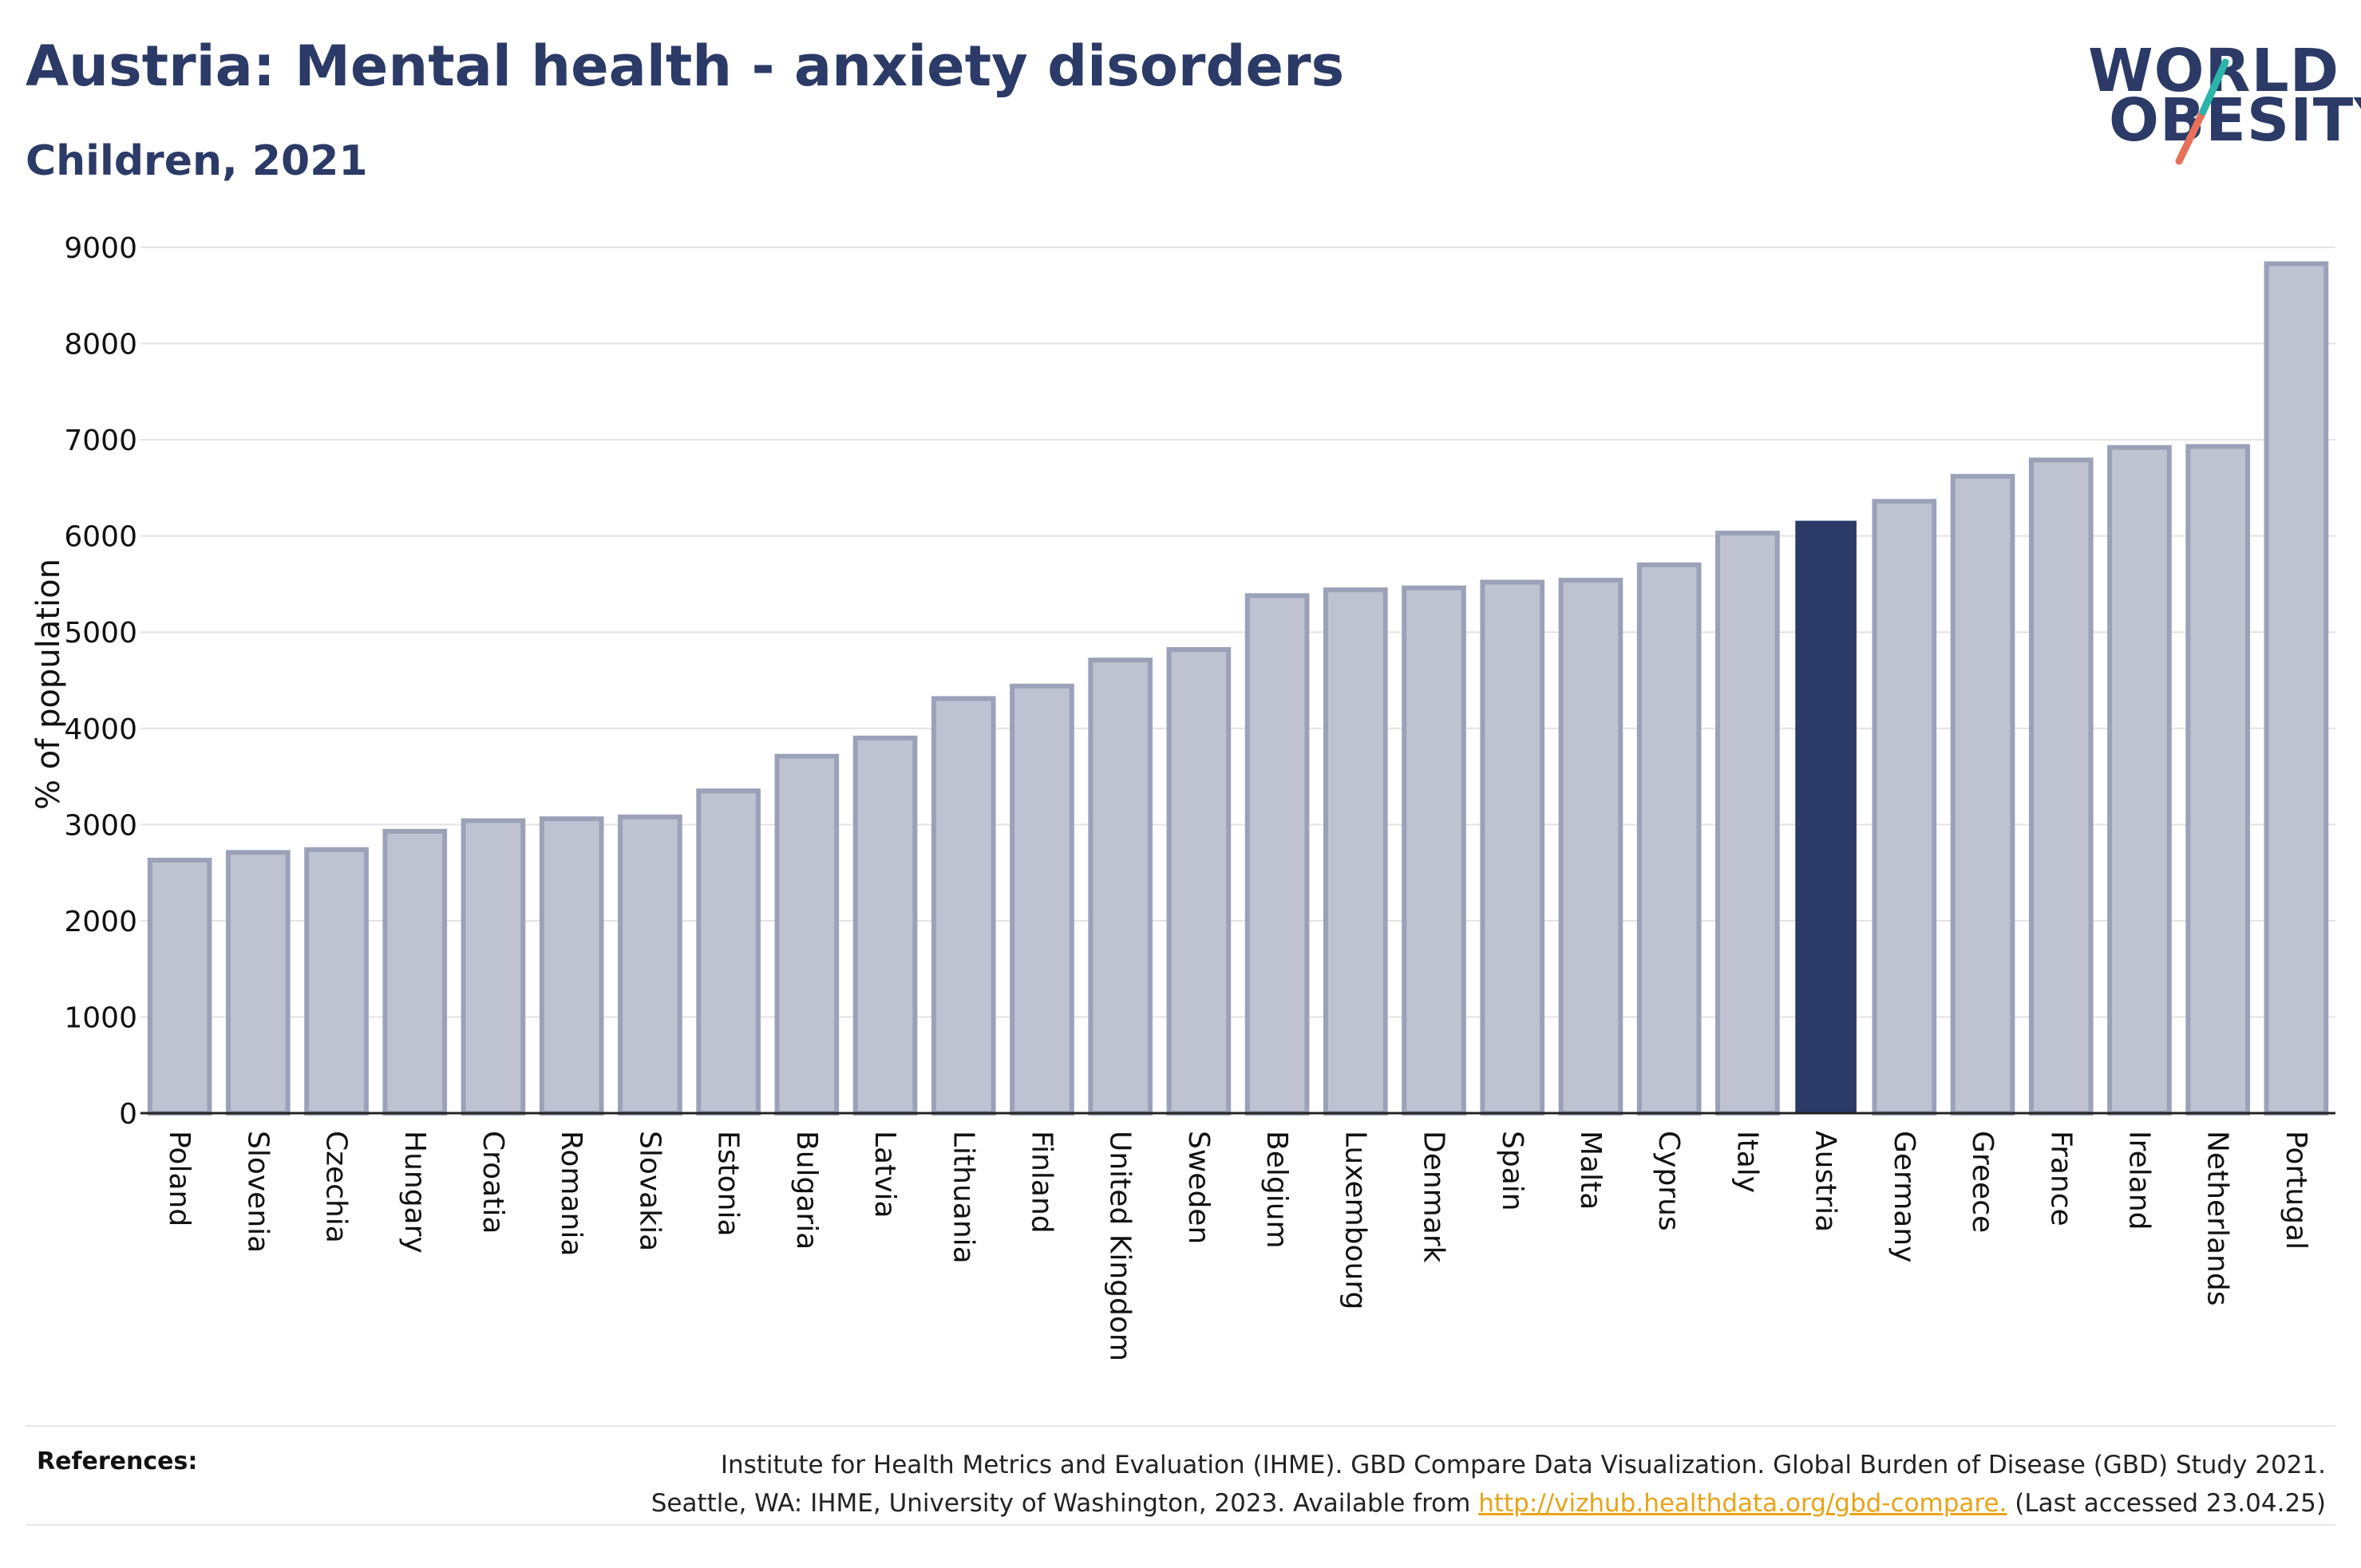 The width and height of the screenshot is (2361, 1568). I want to click on x-tick-label: Lithuania, so click(963, 1197).